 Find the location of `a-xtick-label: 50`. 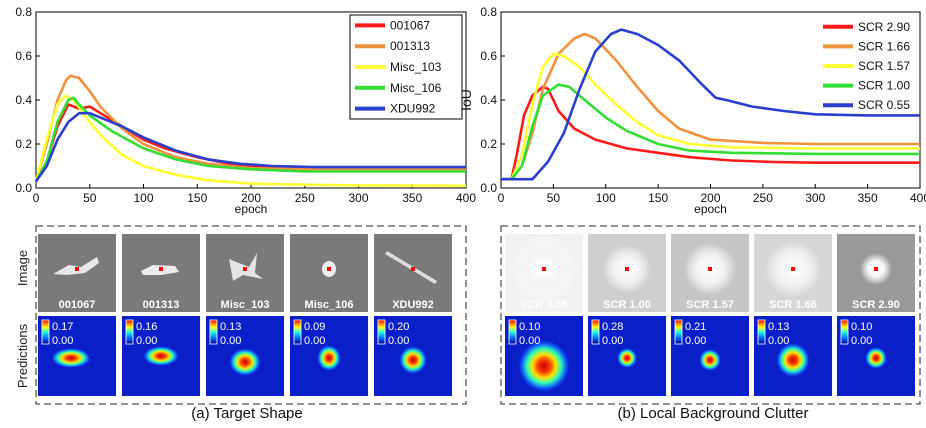

a-xtick-label: 50 is located at coordinates (90, 198).